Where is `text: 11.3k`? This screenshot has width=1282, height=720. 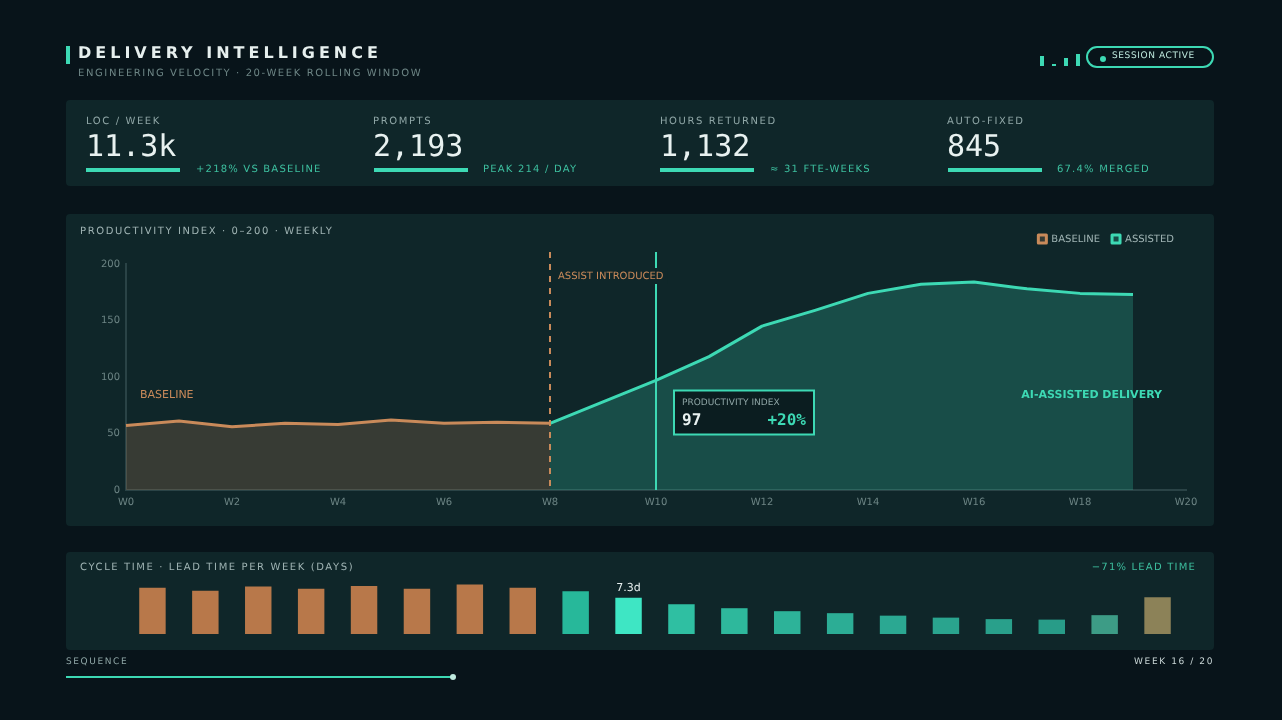 text: 11.3k is located at coordinates (131, 146).